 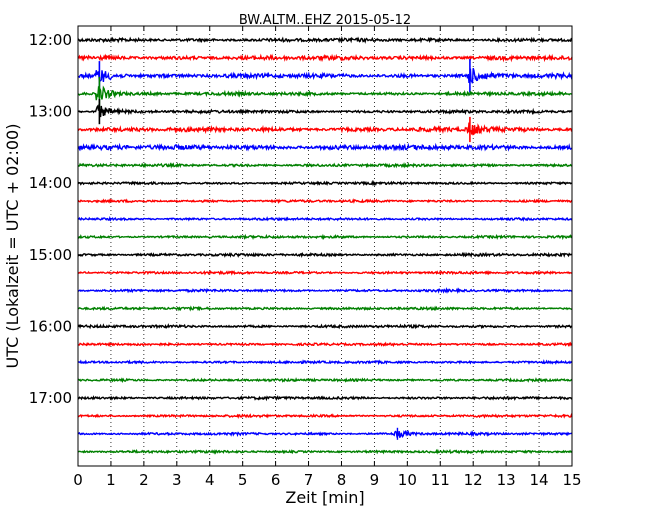 I want to click on chart-title: BW.ALTM..EHZ 2015-05-12, so click(x=325, y=20).